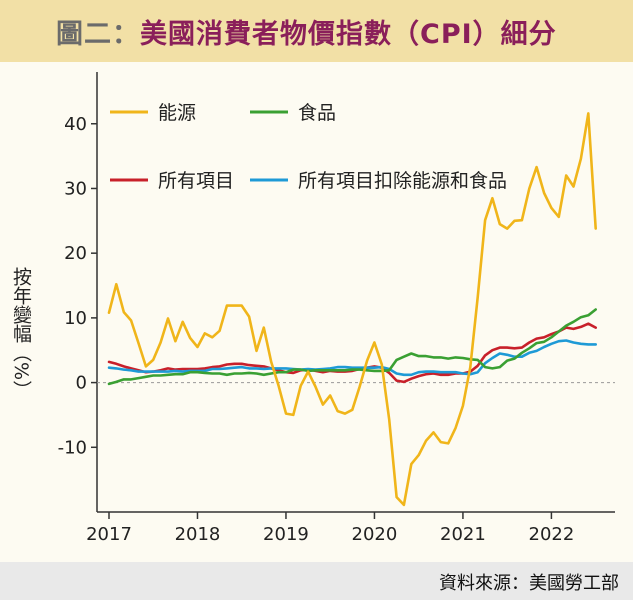  Describe the element at coordinates (21, 333) in the screenshot. I see `y-axis-label: 按年變幅（%）` at that location.